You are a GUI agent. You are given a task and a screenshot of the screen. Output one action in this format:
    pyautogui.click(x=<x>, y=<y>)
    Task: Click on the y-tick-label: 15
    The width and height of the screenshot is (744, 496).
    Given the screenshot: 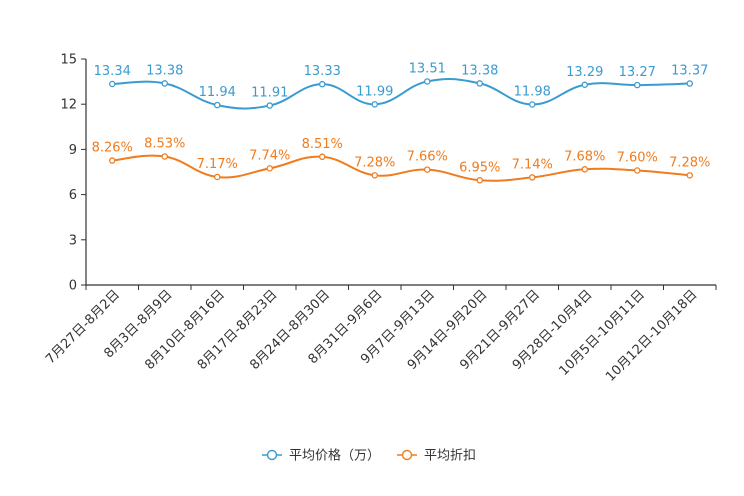 What is the action you would take?
    pyautogui.click(x=68, y=60)
    